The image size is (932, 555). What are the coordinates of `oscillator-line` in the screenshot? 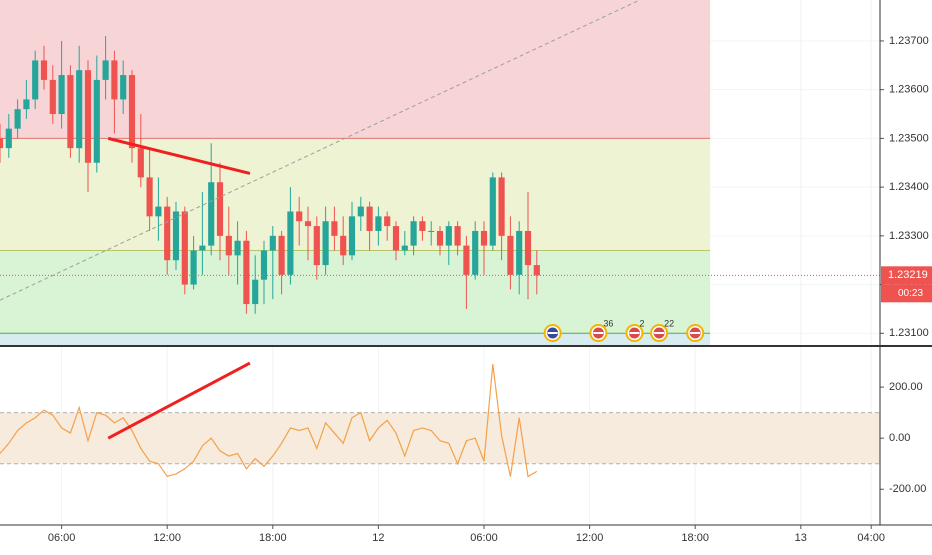 It's located at (269, 421).